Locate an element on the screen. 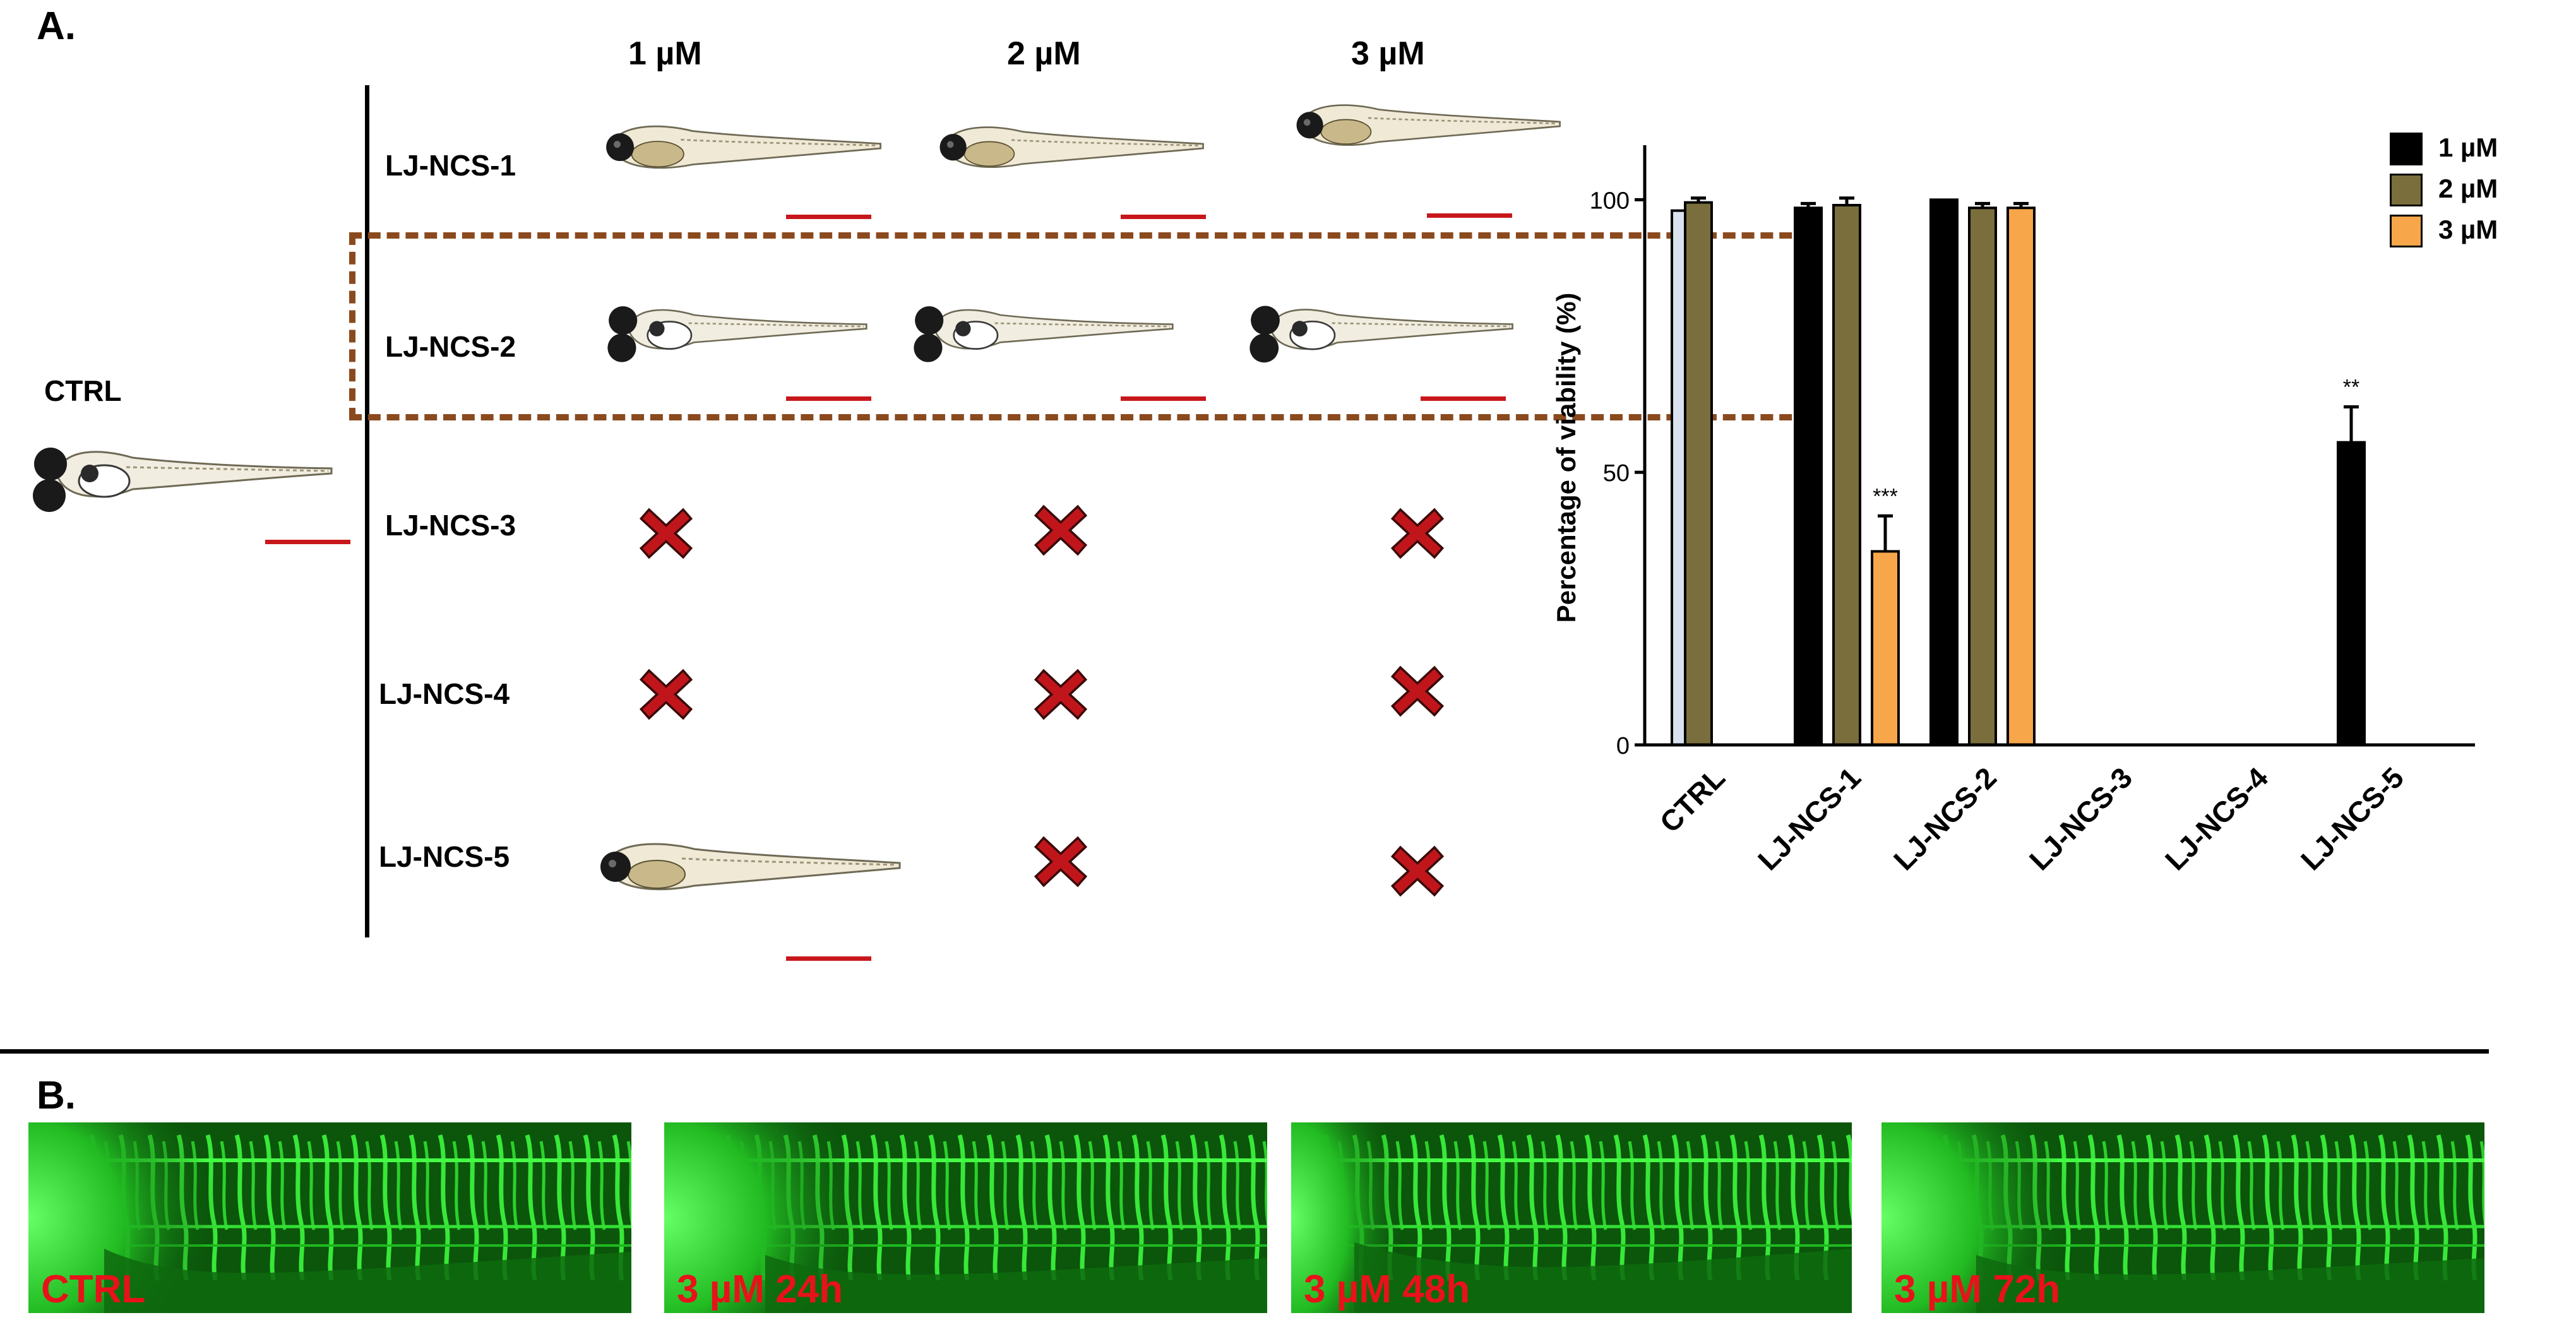 The image size is (2576, 1332). significance-label: *** is located at coordinates (1885, 496).